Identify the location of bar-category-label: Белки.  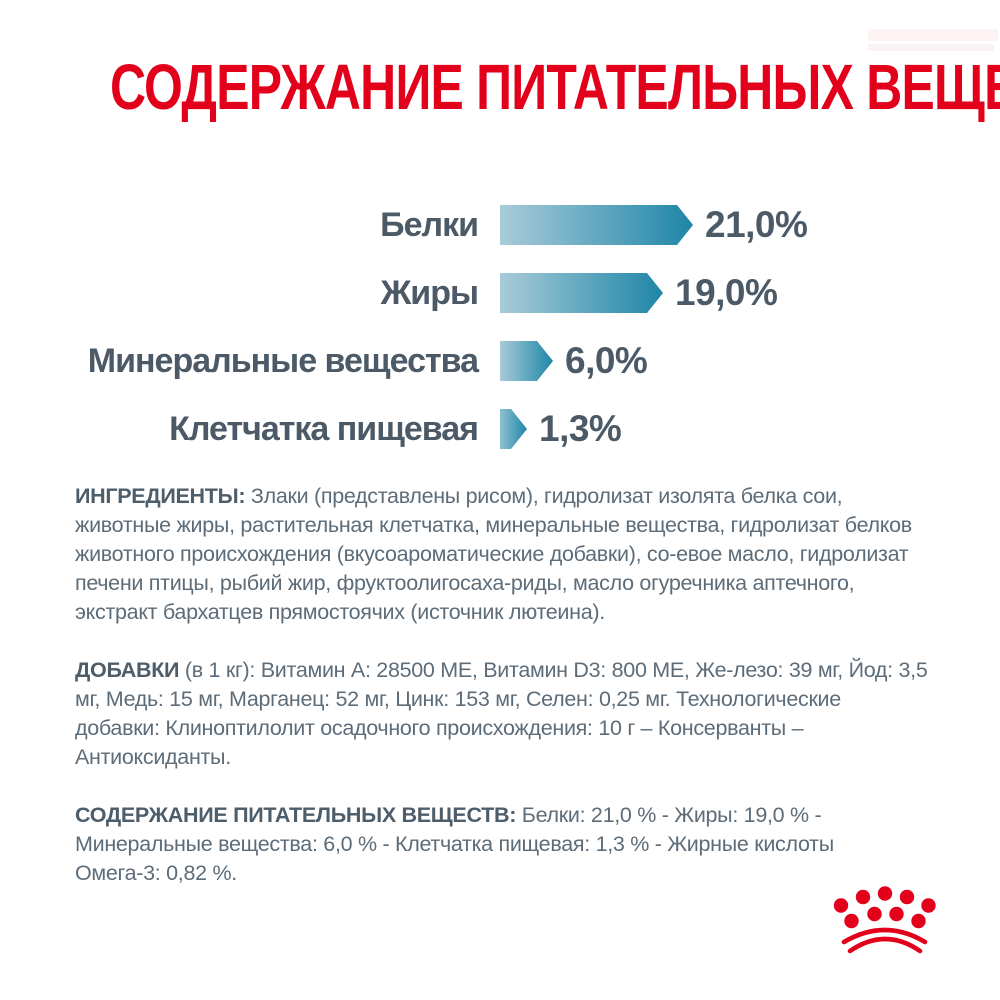
(429, 224).